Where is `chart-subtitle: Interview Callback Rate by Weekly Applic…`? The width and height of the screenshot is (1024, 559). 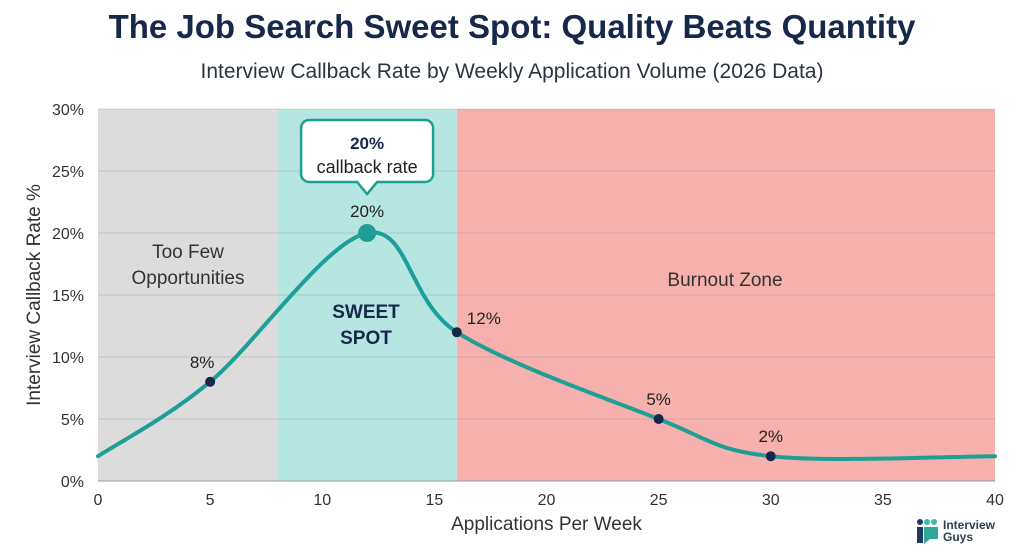 chart-subtitle: Interview Callback Rate by Weekly Applic… is located at coordinates (512, 71).